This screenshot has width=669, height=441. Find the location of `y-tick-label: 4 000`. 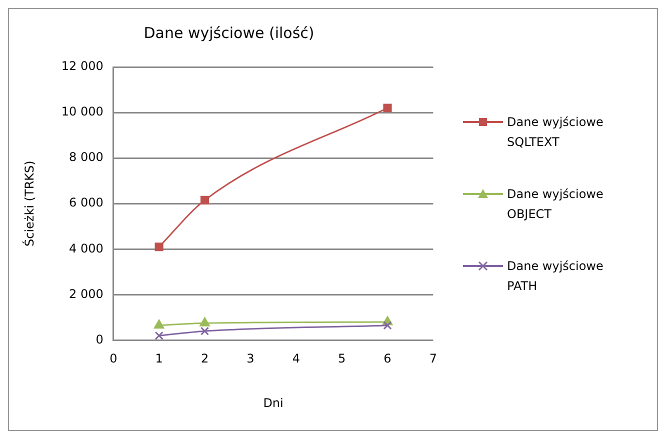

y-tick-label: 4 000 is located at coordinates (86, 247).